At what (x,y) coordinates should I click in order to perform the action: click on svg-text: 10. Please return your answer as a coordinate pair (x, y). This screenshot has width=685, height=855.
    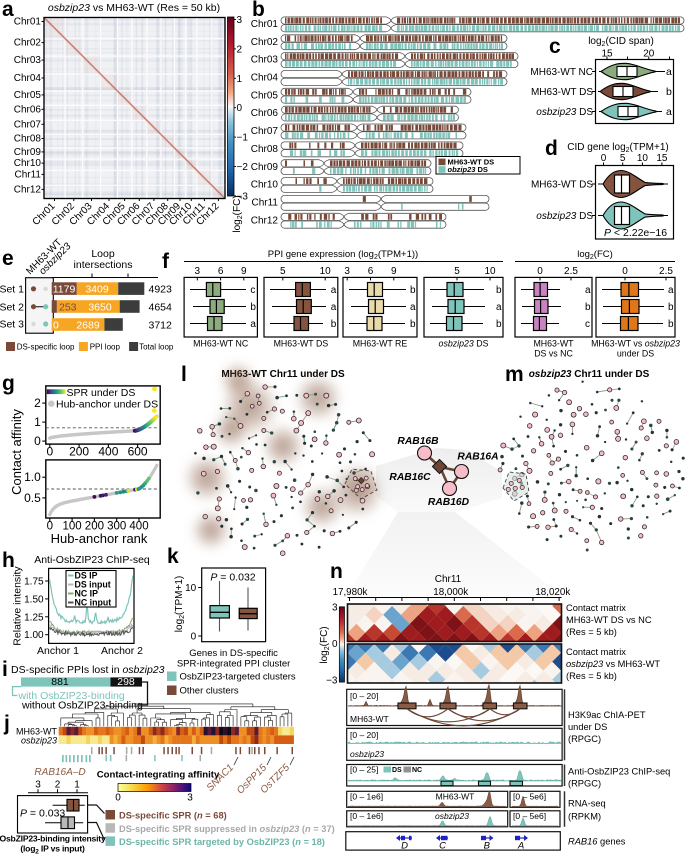
    Looking at the image, I should click on (643, 158).